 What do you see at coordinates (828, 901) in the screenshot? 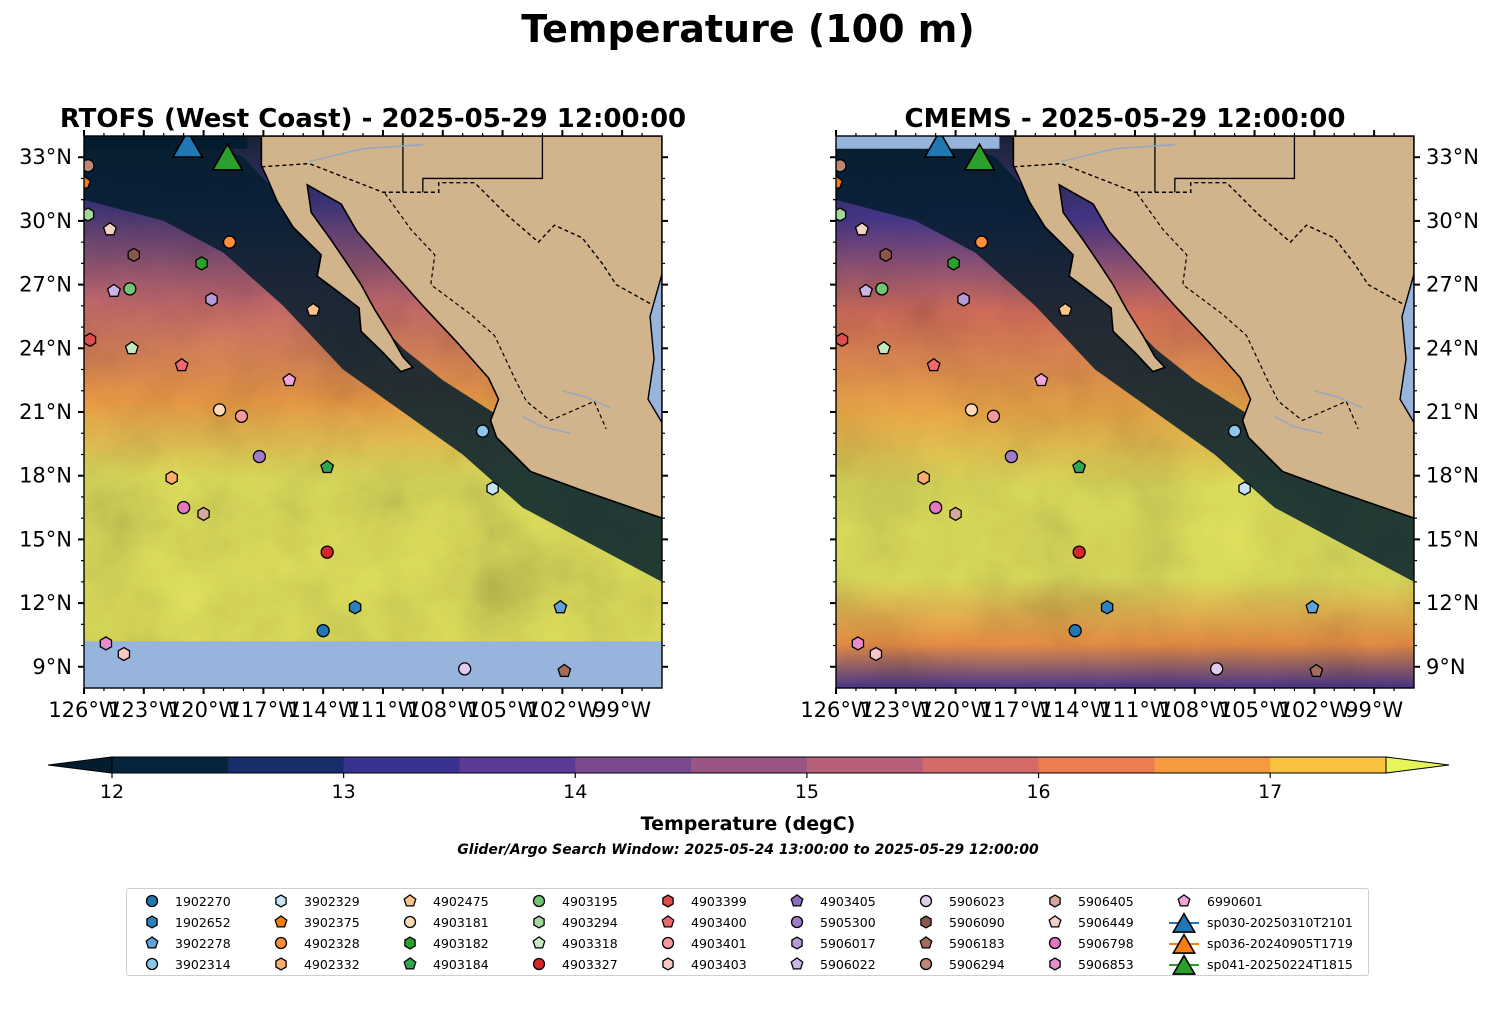
I see `legend-entry: 4903405` at bounding box center [828, 901].